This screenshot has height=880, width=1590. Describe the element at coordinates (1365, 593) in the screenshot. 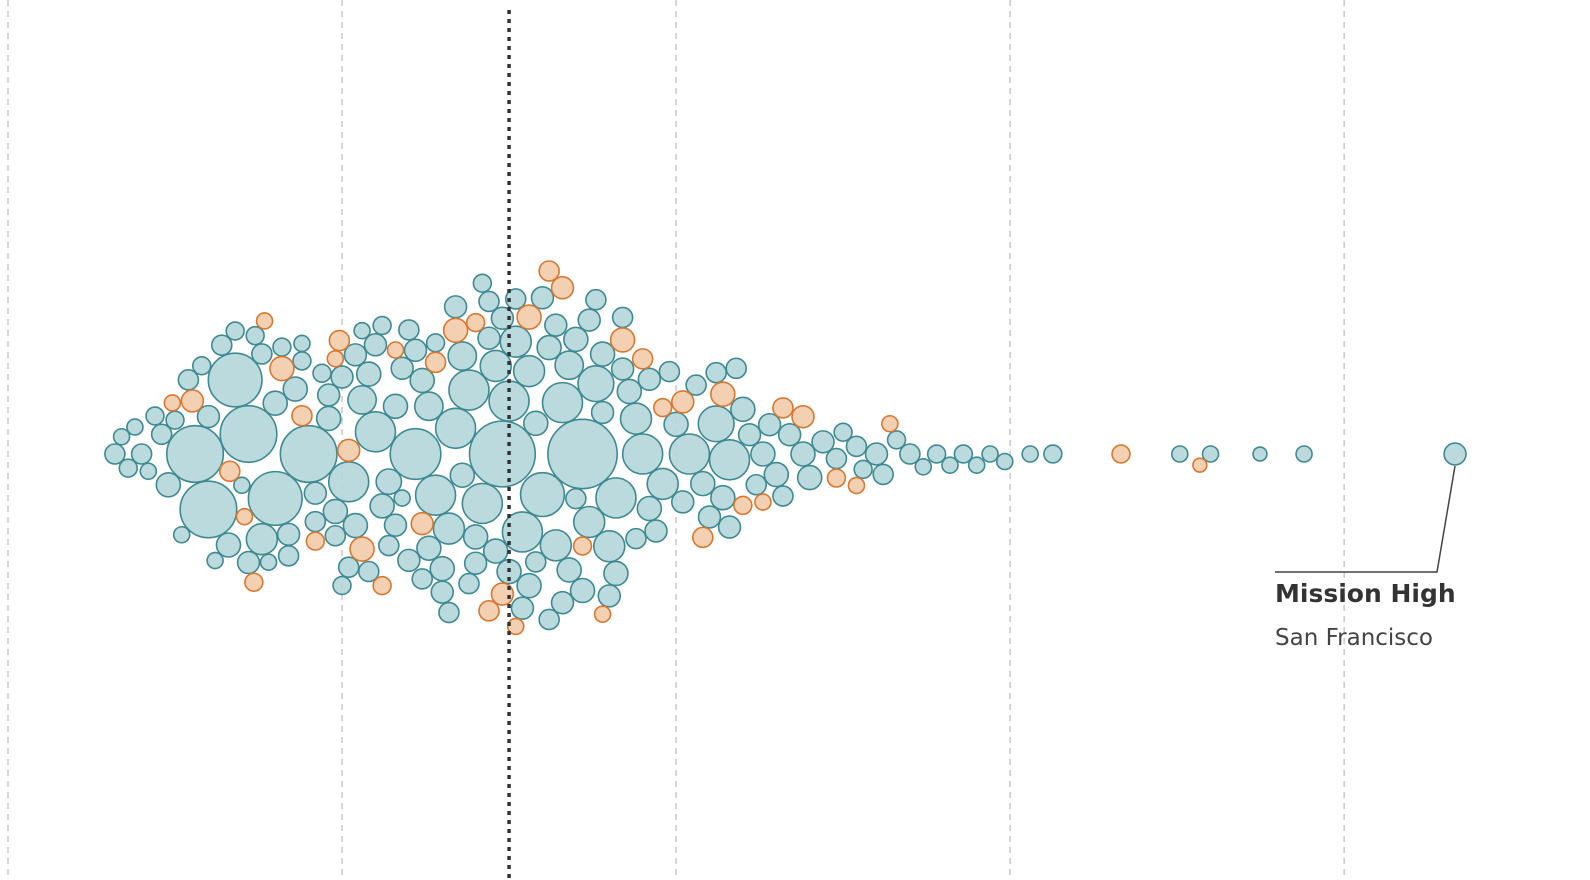

I see `annotation-label: Mission High` at that location.